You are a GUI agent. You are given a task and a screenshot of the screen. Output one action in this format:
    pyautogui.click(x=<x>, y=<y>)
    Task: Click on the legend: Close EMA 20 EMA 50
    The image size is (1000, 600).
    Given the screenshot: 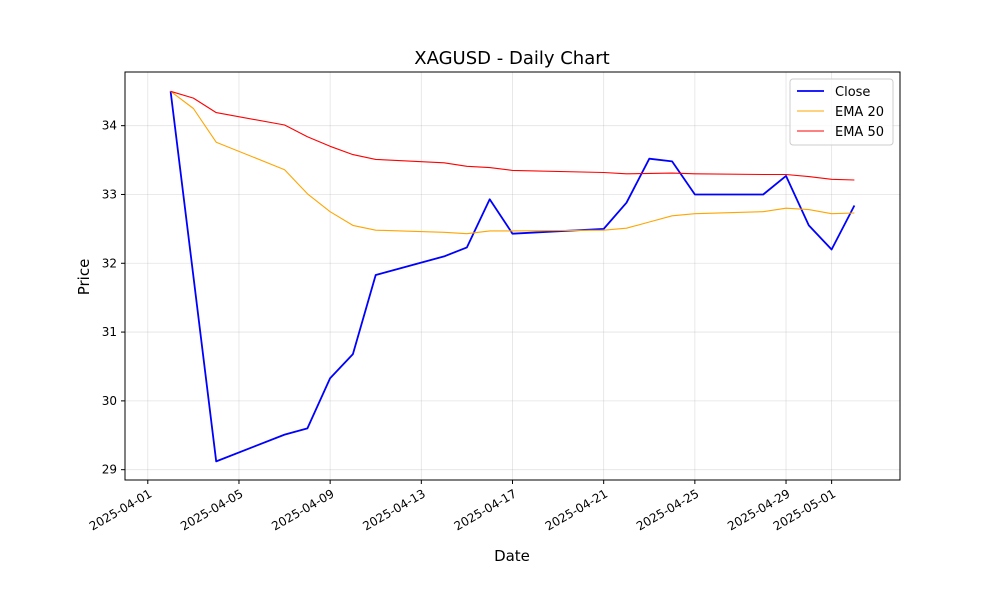 What is the action you would take?
    pyautogui.click(x=841, y=112)
    